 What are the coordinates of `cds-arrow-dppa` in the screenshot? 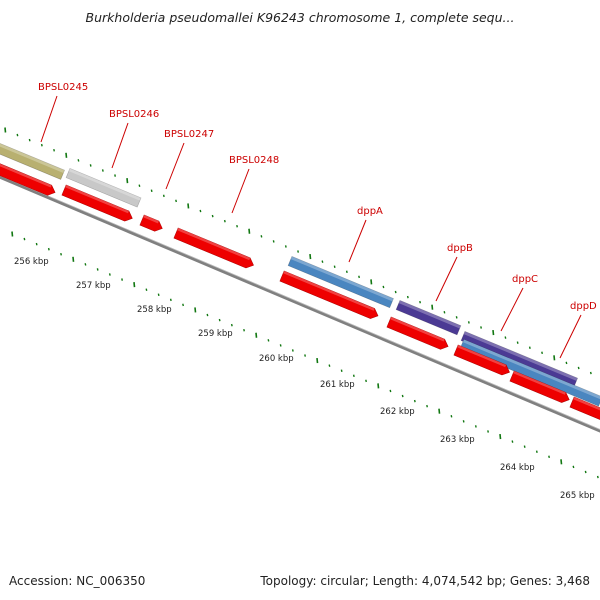 It's located at (329, 294).